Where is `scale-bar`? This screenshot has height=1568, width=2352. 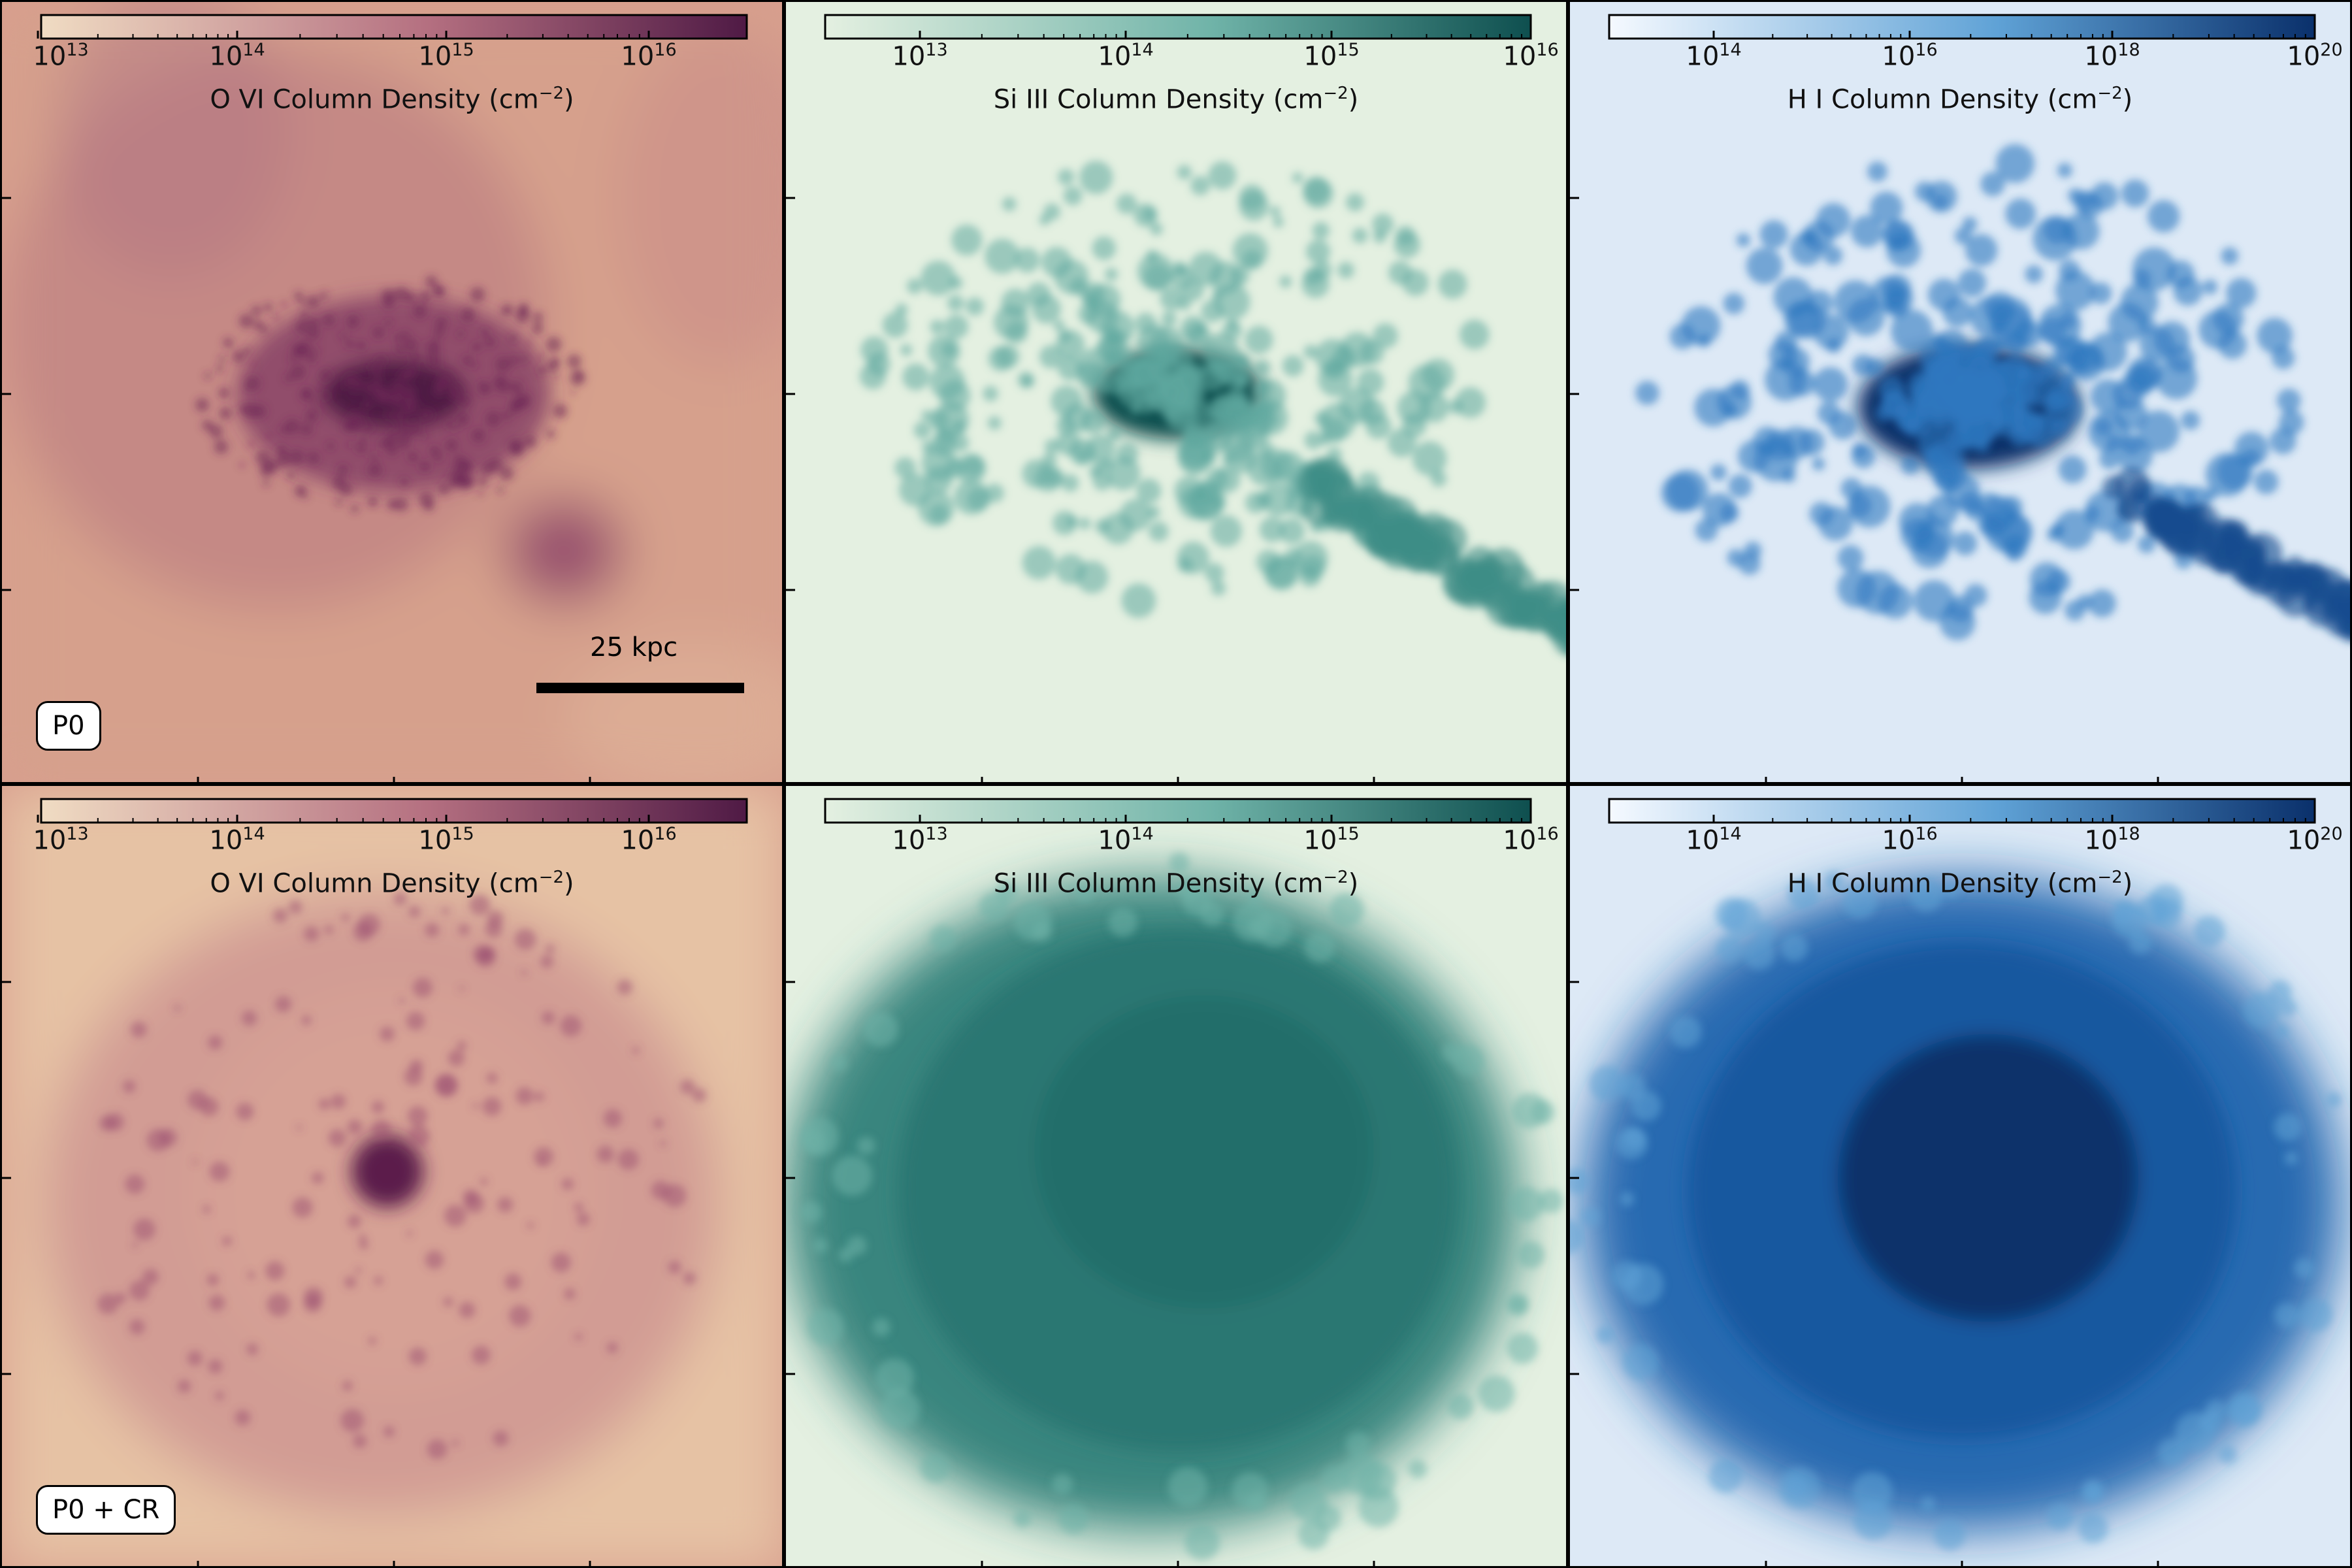 scale-bar is located at coordinates (640, 688).